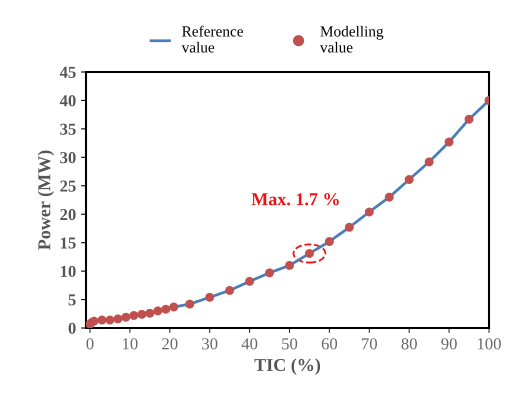 This screenshot has height=397, width=513. What do you see at coordinates (90, 344) in the screenshot?
I see `x-tick-label: 0` at bounding box center [90, 344].